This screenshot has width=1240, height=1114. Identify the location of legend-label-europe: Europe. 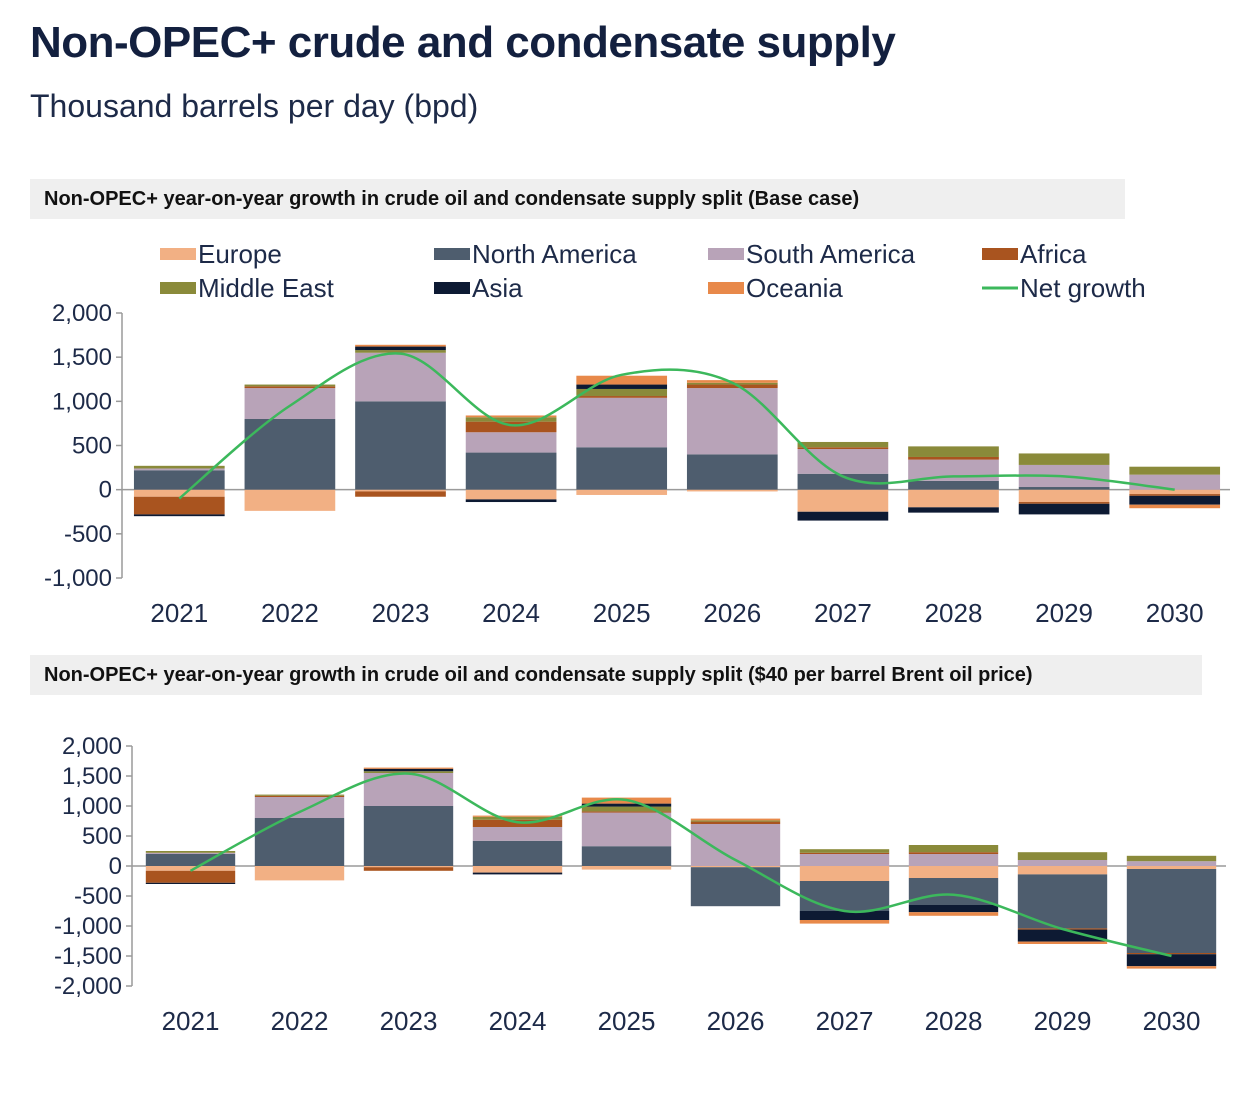
(240, 254).